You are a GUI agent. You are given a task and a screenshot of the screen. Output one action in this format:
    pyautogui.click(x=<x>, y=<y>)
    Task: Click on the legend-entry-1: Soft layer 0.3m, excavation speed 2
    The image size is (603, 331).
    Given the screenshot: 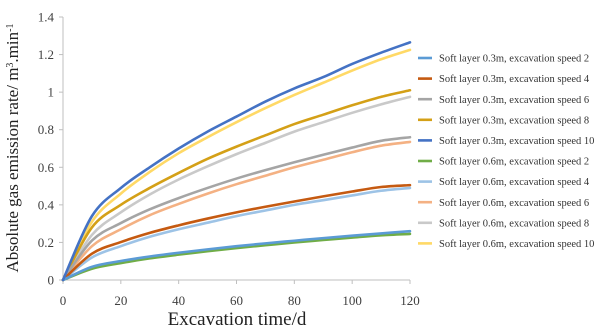 What is the action you would take?
    pyautogui.click(x=503, y=59)
    